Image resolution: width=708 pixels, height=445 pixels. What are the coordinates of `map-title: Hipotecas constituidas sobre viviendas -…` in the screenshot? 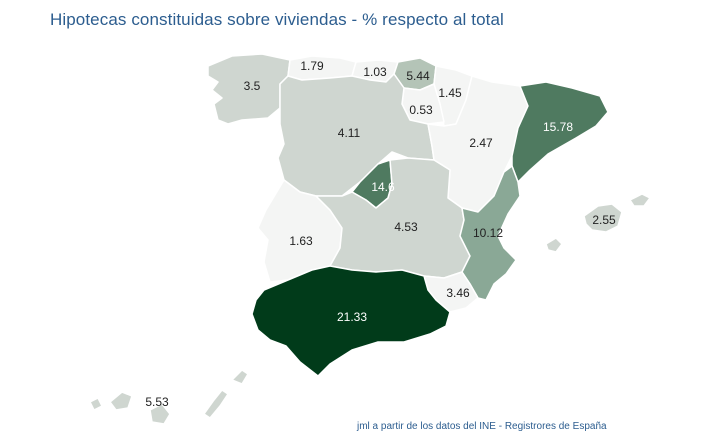 It's located at (277, 19).